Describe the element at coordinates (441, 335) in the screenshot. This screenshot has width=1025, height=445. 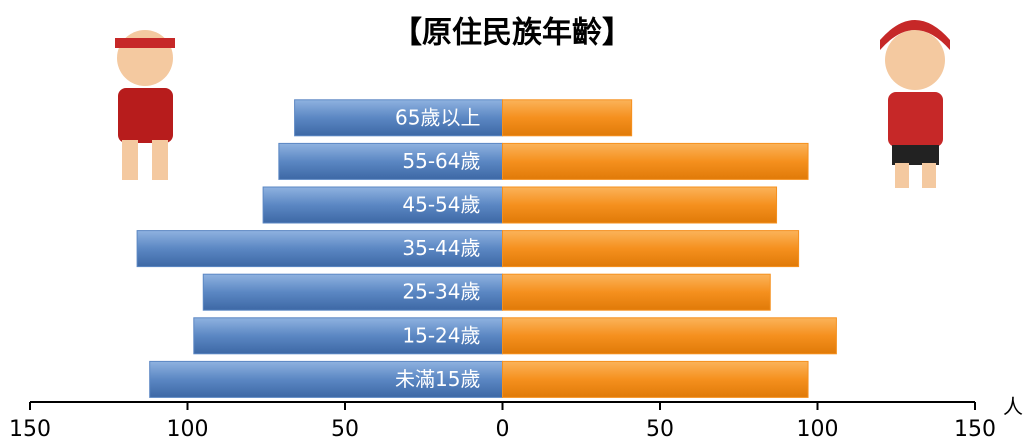
I see `category-label: 15-24歲` at that location.